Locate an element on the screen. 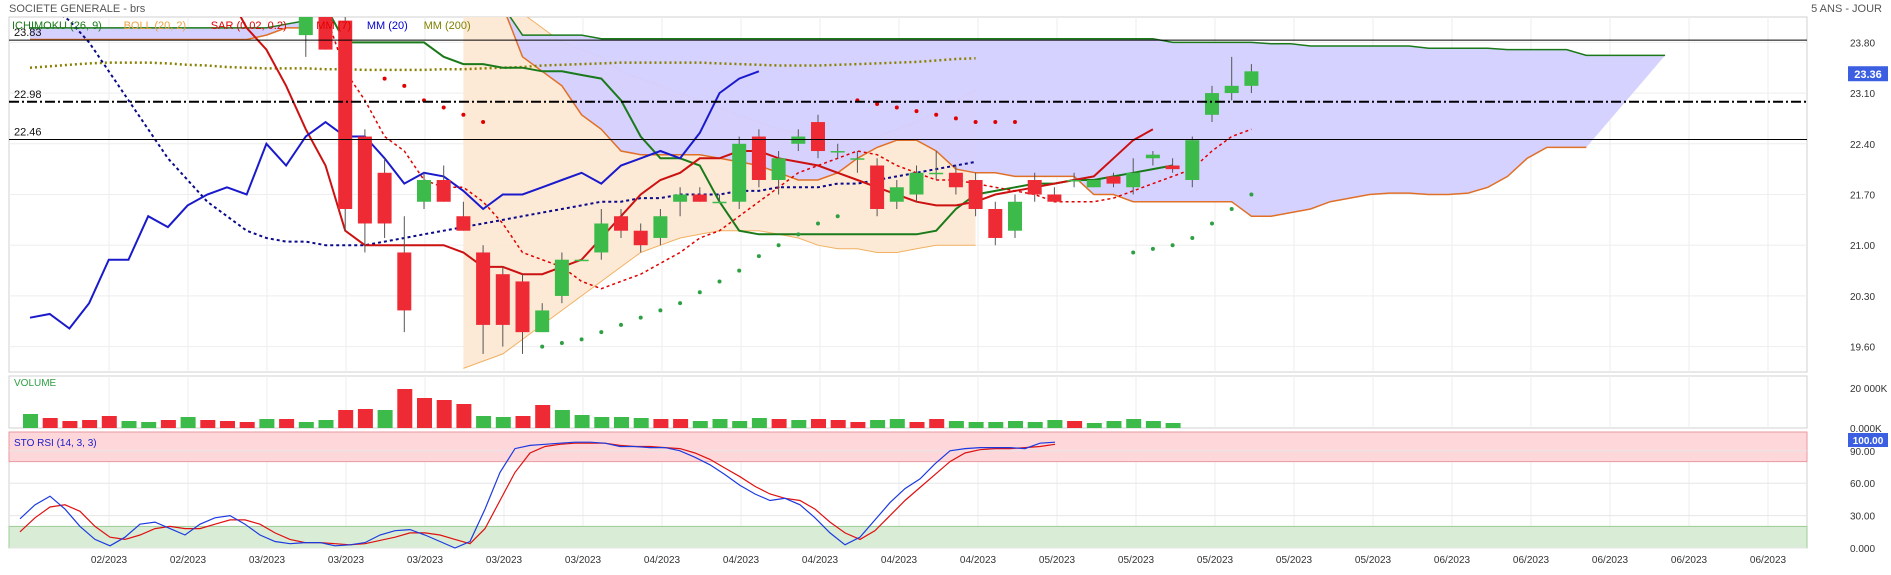  kumo-left-fill is located at coordinates (168, 30).